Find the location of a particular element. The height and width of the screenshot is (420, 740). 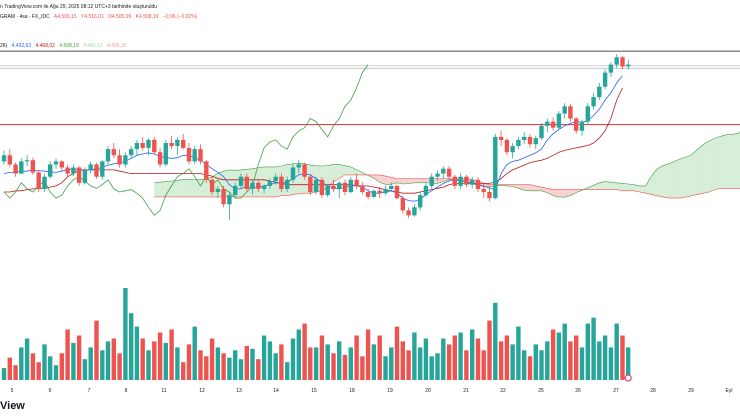

x-tick-label: 7 is located at coordinates (89, 391).